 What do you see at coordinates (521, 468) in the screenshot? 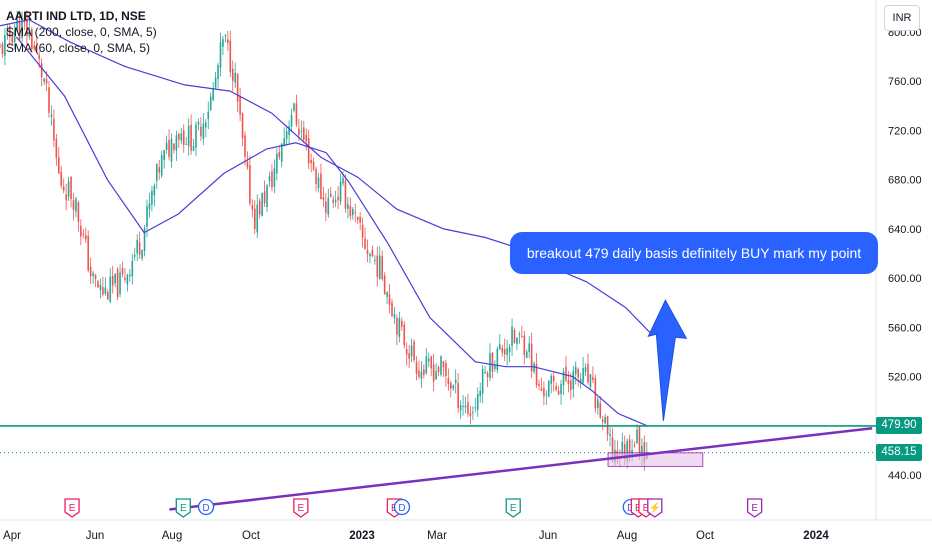
I see `rising-trendline` at bounding box center [521, 468].